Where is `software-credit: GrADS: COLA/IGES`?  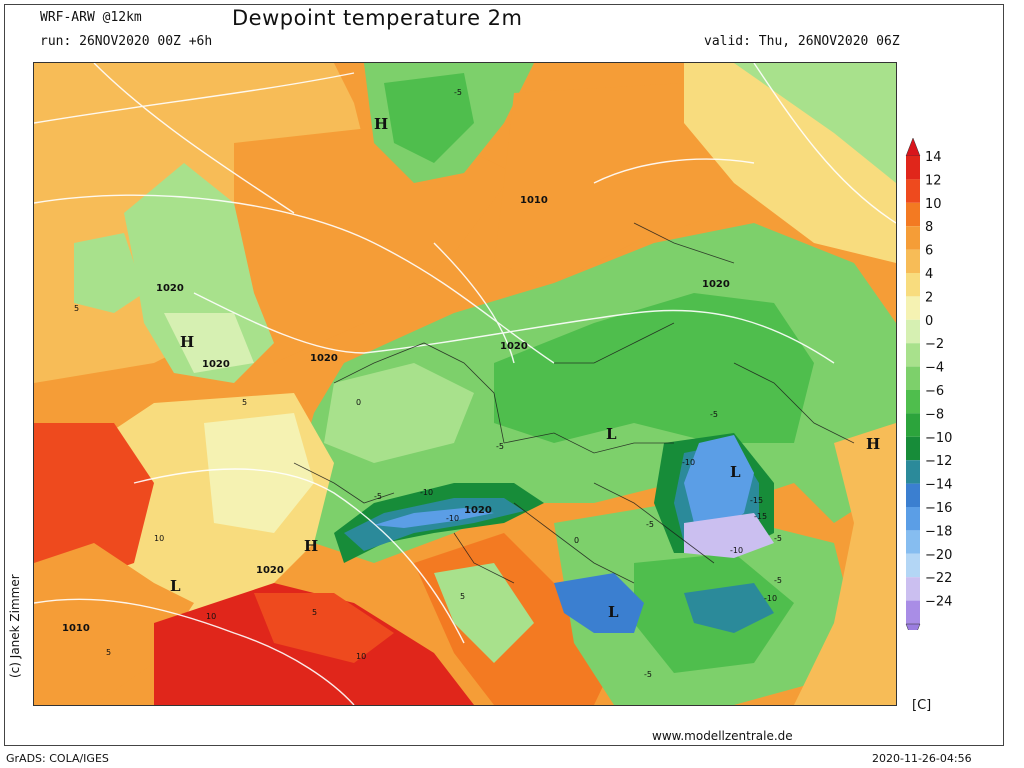
software-credit: GrADS: COLA/IGES is located at coordinates (57, 758).